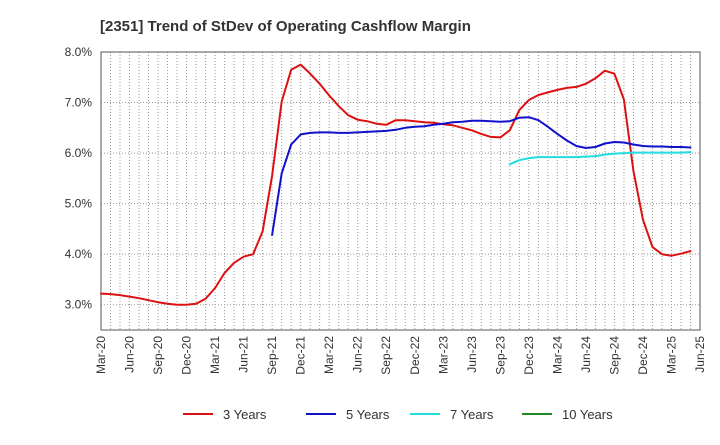 The height and width of the screenshot is (445, 720). What do you see at coordinates (245, 414) in the screenshot?
I see `legend-label: 3 Years` at bounding box center [245, 414].